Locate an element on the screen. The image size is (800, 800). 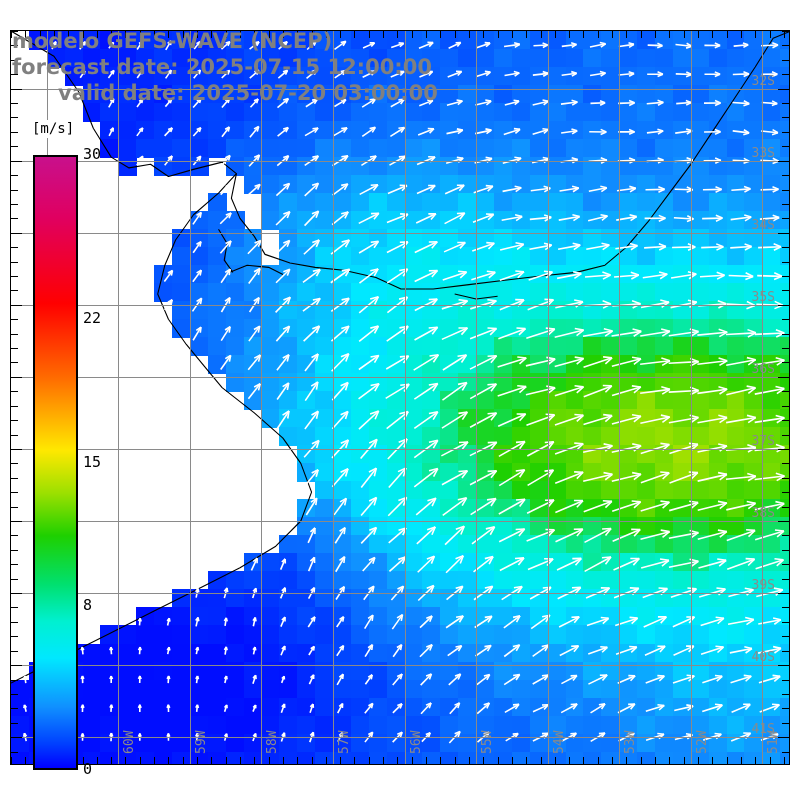
colorbar-gradient is located at coordinates (55, 462).